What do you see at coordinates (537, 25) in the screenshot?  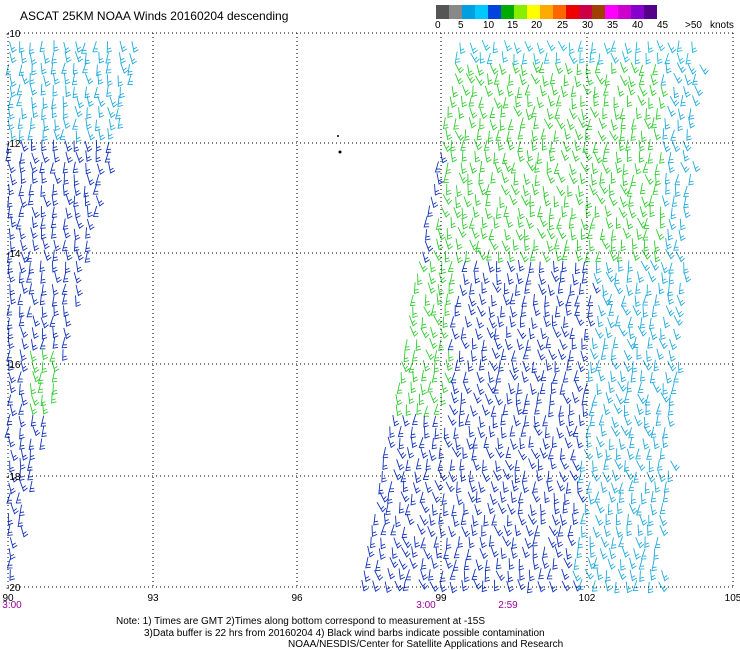 I see `legend-label: 20` at bounding box center [537, 25].